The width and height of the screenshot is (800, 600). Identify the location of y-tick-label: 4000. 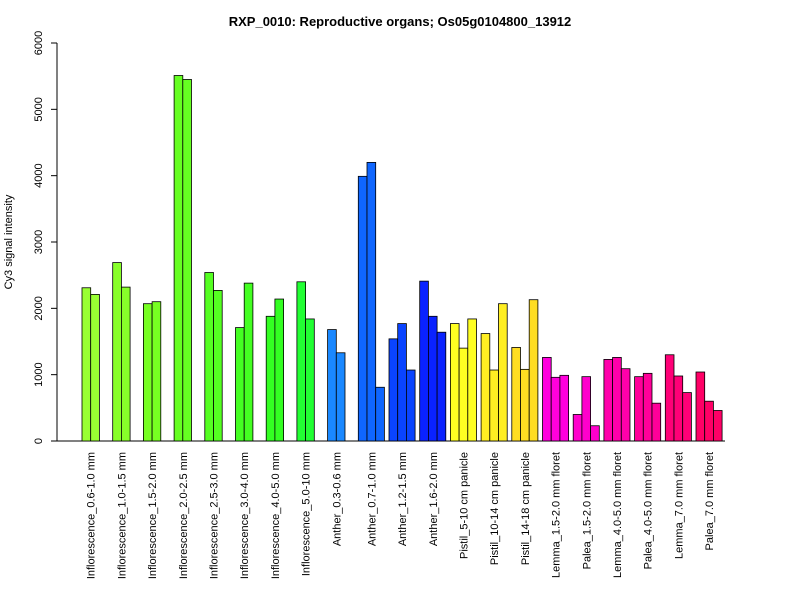
(39, 175).